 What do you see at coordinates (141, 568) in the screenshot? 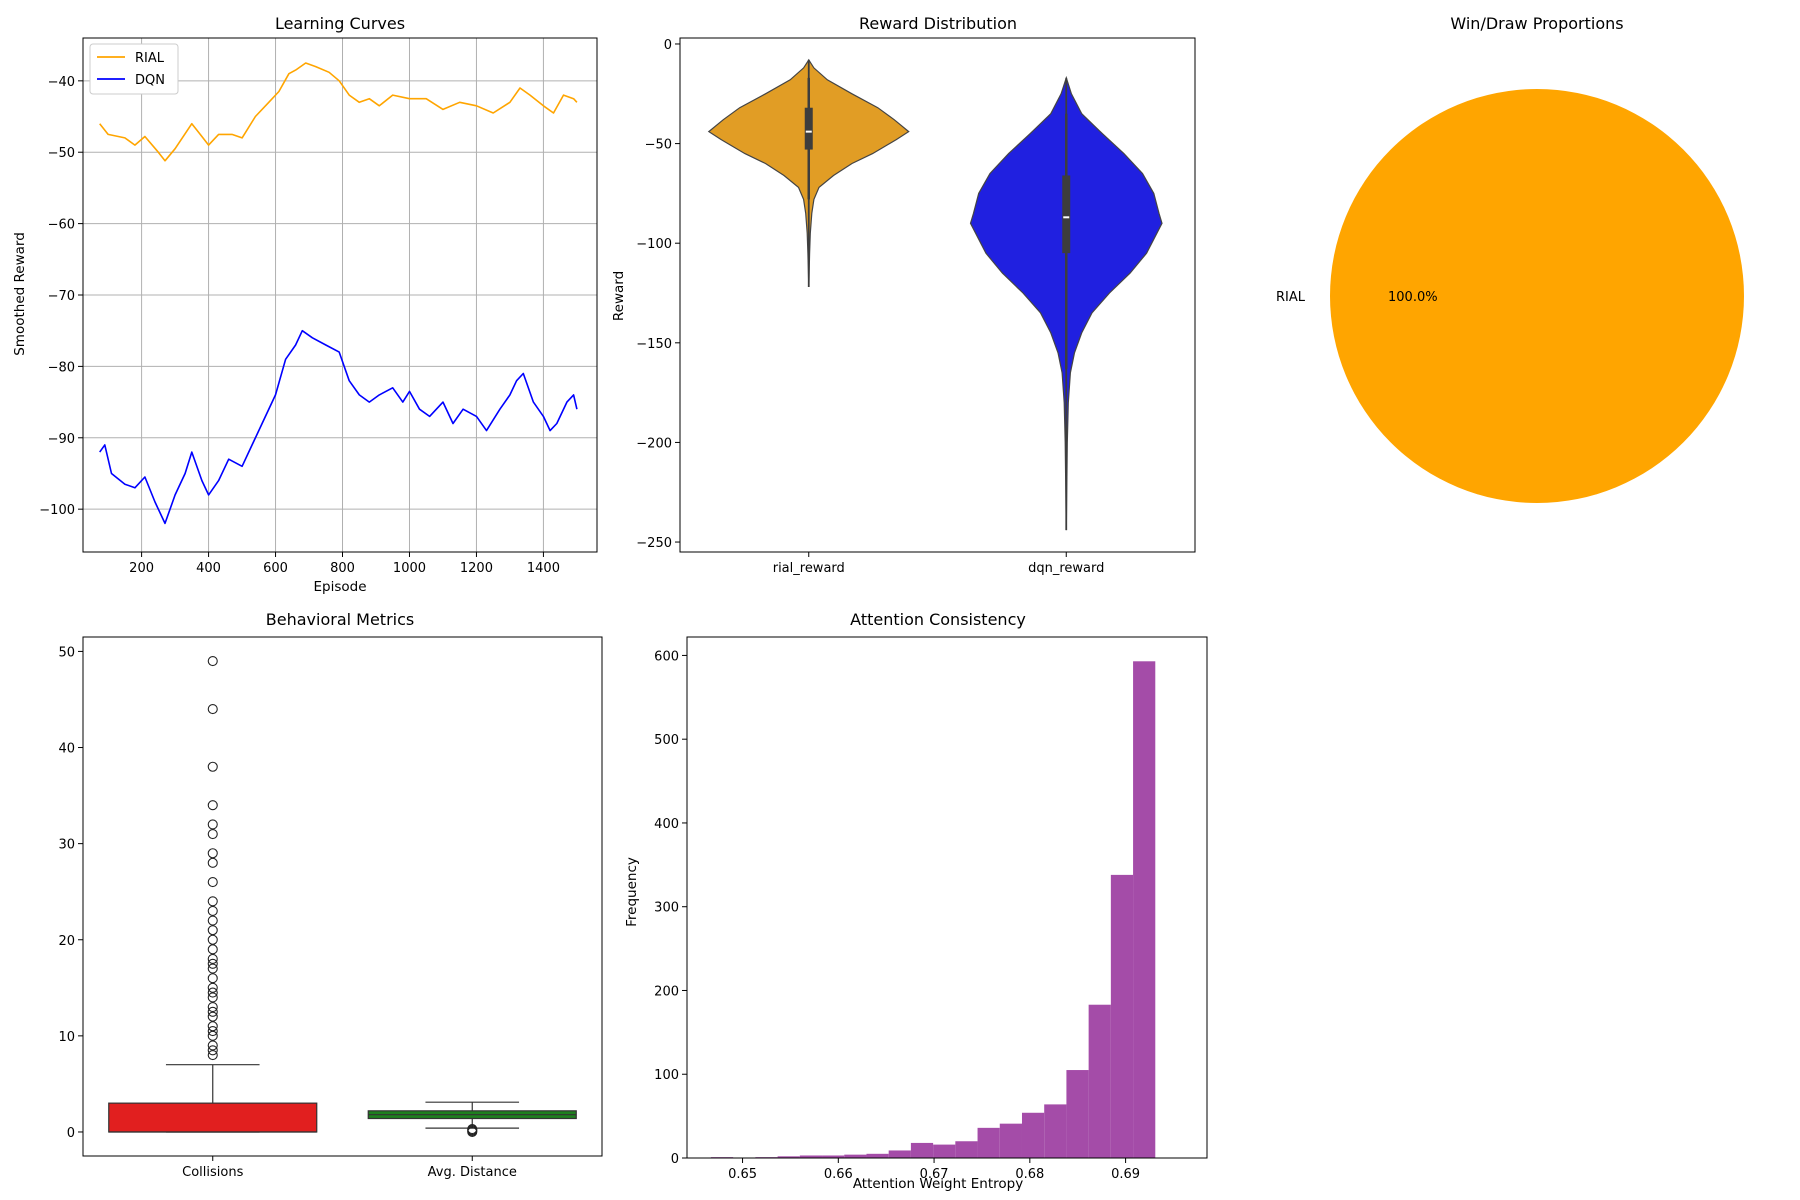
I see `learning-x-tick-label: 200` at bounding box center [141, 568].